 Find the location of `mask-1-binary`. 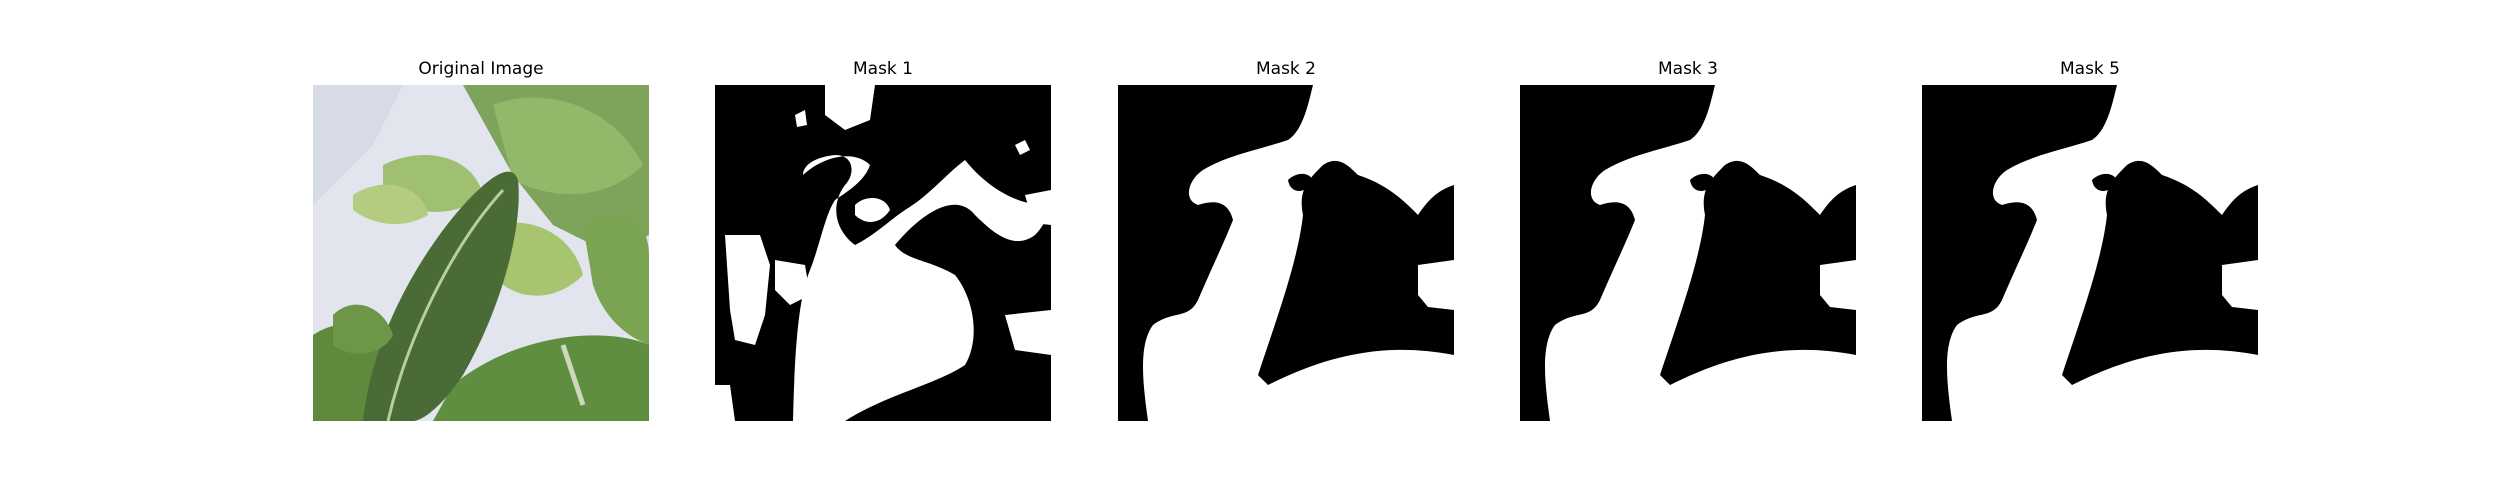

mask-1-binary is located at coordinates (883, 253).